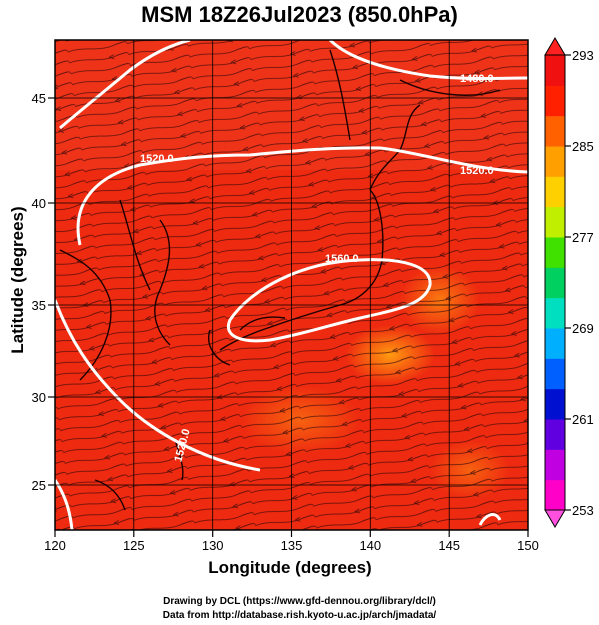  What do you see at coordinates (39, 397) in the screenshot?
I see `y-tick-label: 30` at bounding box center [39, 397].